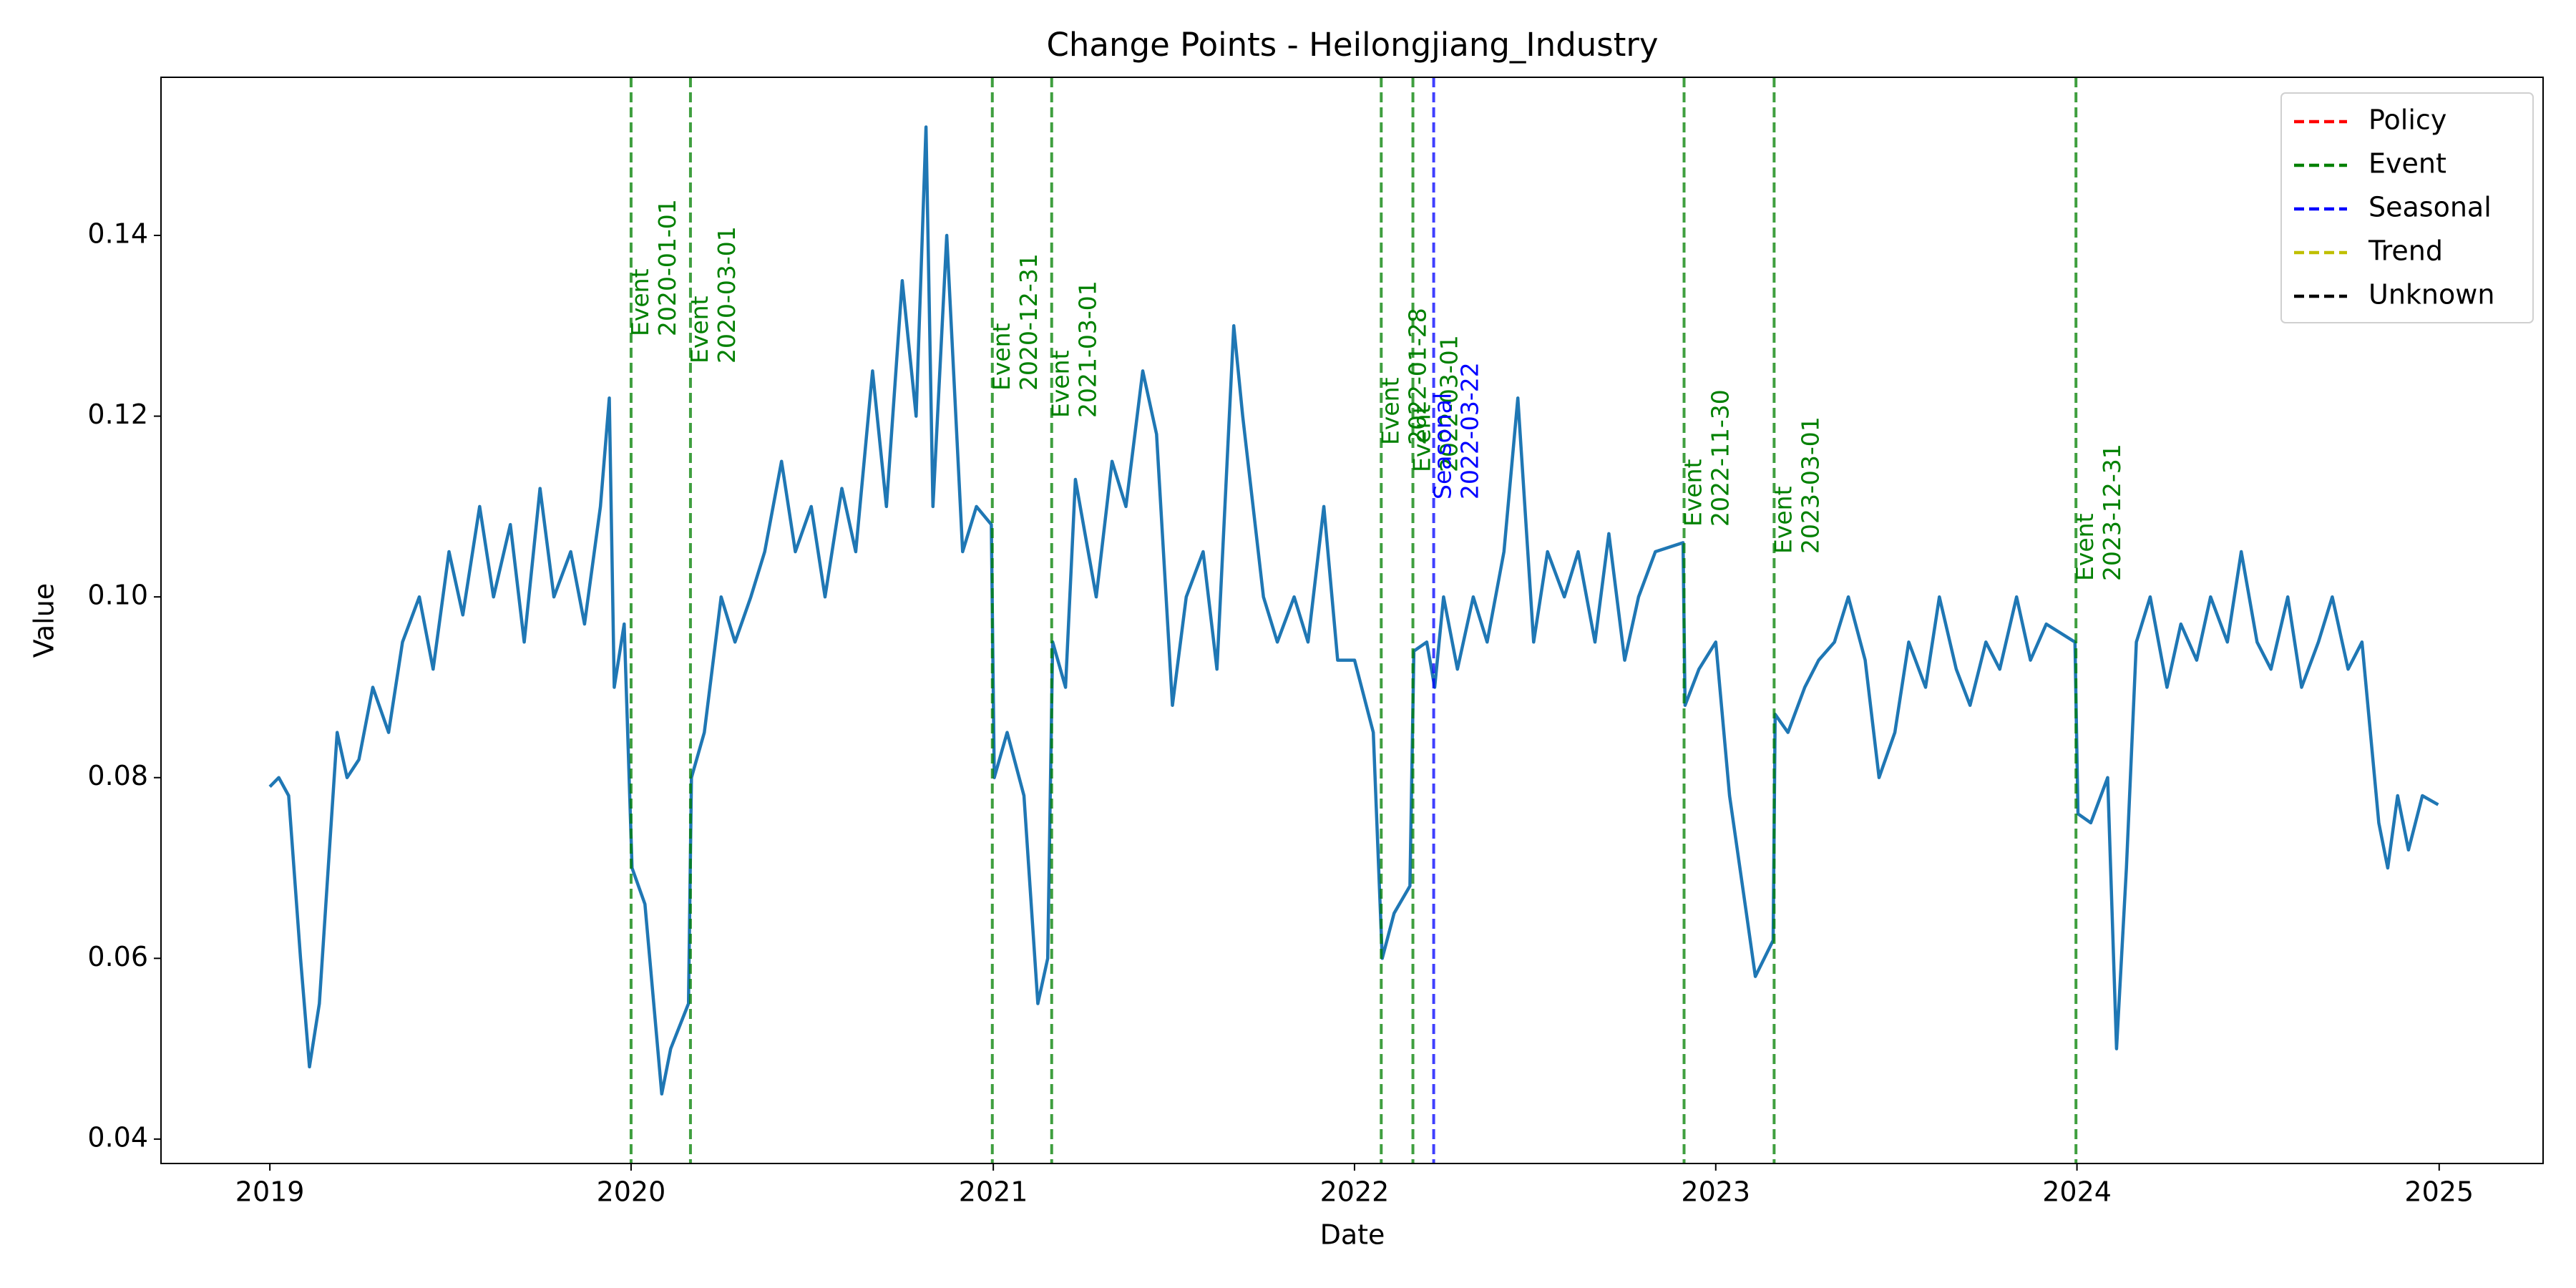  I want to click on legend-label: Unknown, so click(2431, 295).